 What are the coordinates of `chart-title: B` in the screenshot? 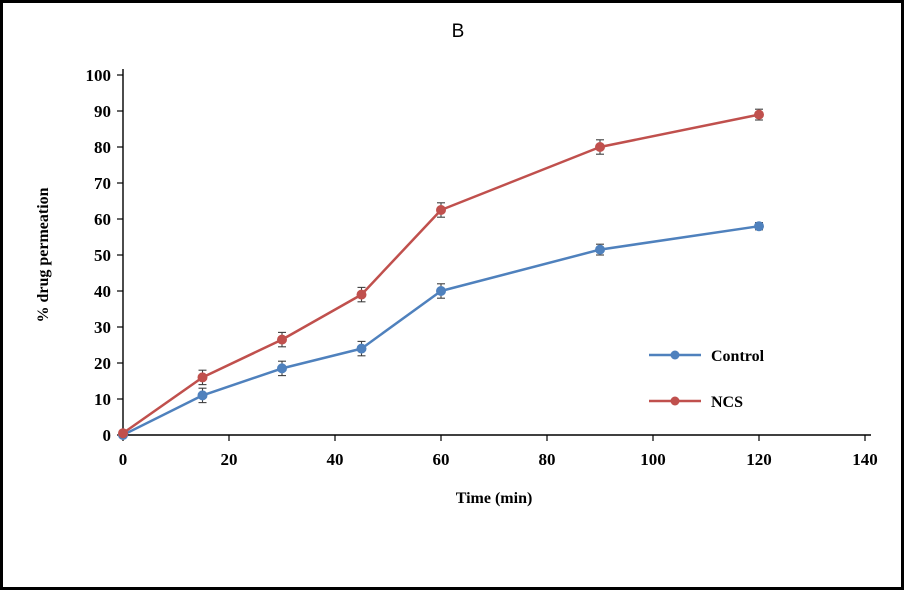 It's located at (458, 31).